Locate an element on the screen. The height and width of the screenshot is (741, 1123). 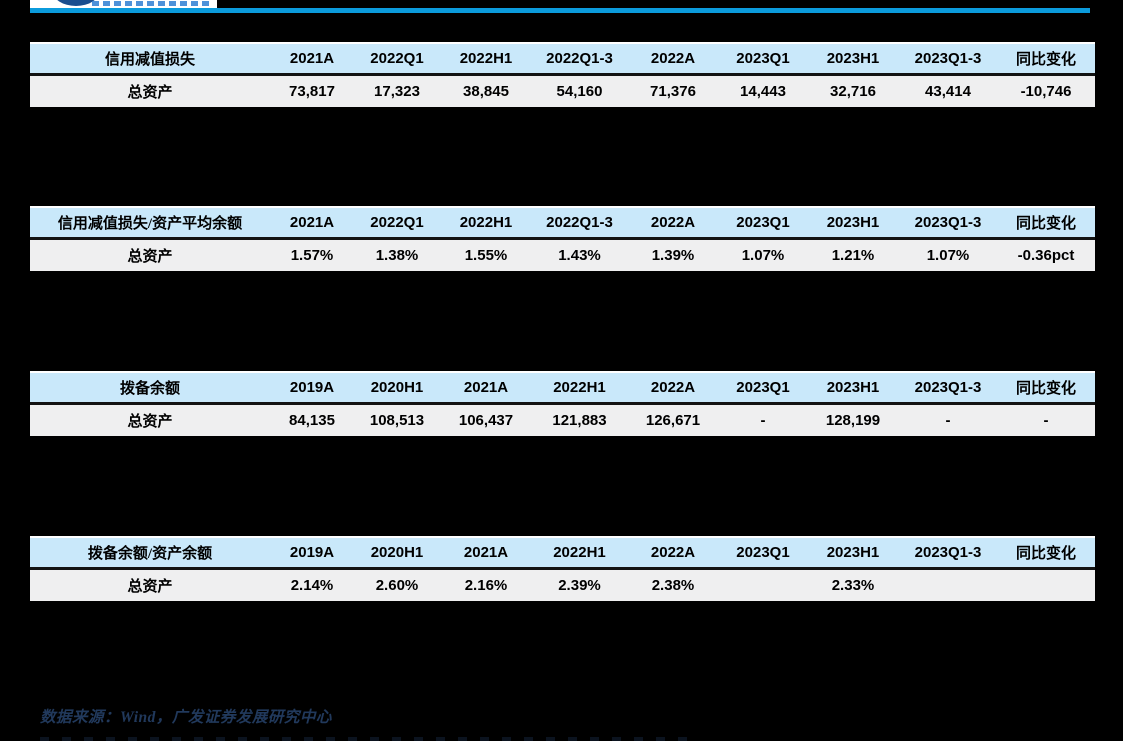
value-cell: 106,437 is located at coordinates (486, 419).